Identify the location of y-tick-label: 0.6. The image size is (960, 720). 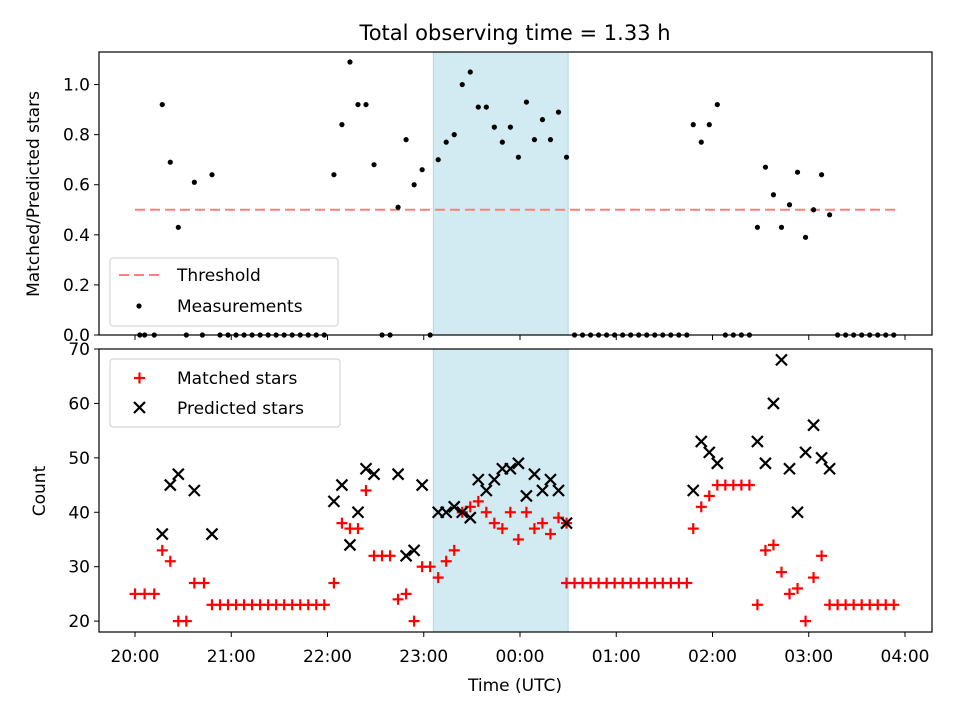
(76, 186).